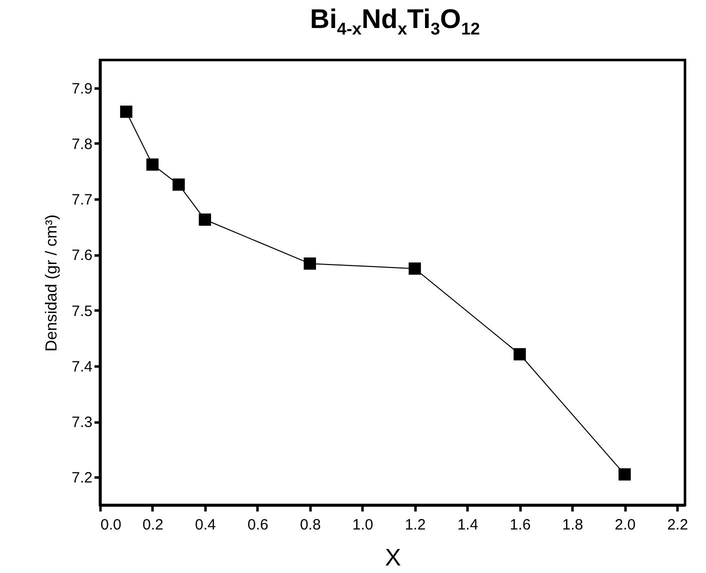  What do you see at coordinates (395, 22) in the screenshot?
I see `chart-title: Bi$_{4-x}$Nd$_{x}$Ti$_{3}$O$_{12}$` at bounding box center [395, 22].